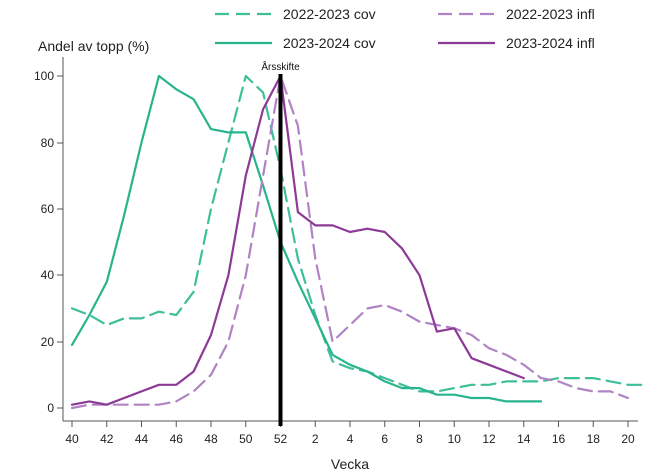 The width and height of the screenshot is (645, 476). What do you see at coordinates (524, 439) in the screenshot?
I see `x-tick-label: 14` at bounding box center [524, 439].